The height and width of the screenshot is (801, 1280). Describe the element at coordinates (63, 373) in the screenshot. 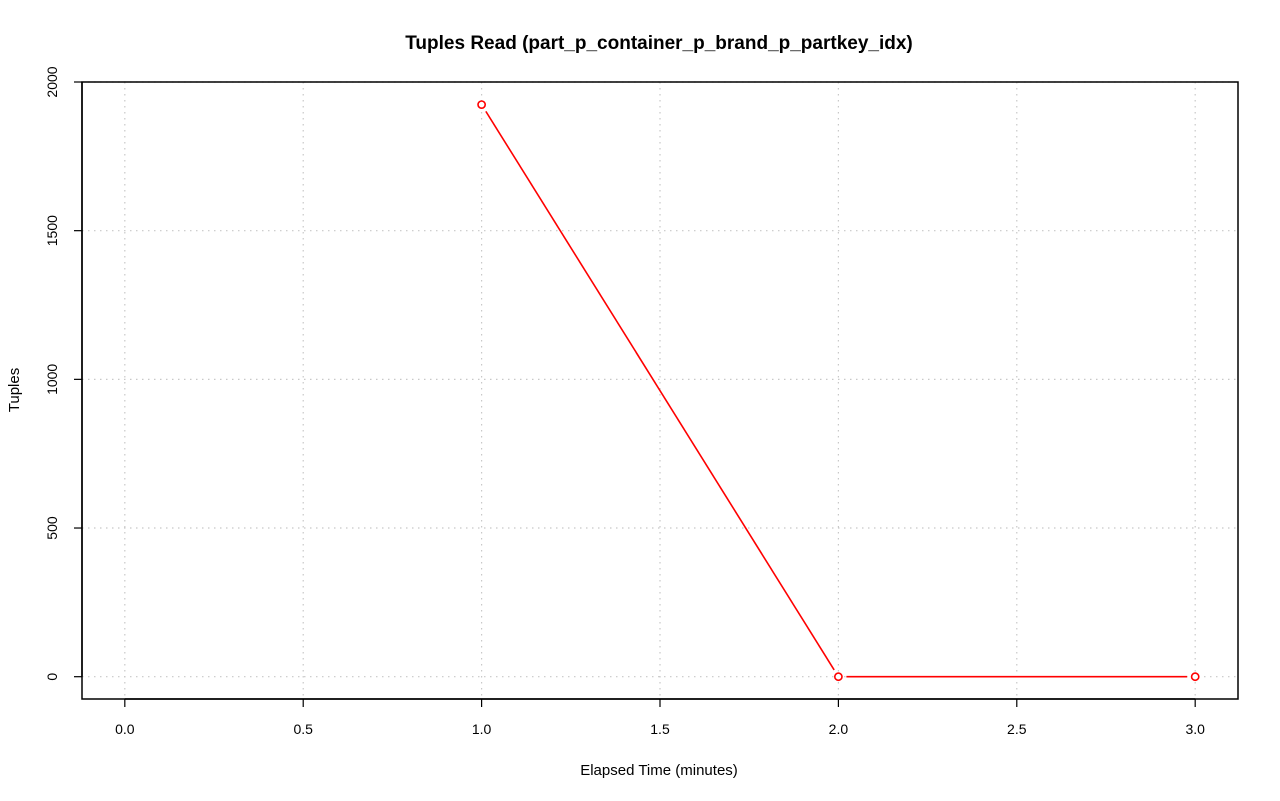

I see `y-axis: 0 500 1000 1500 2000` at that location.